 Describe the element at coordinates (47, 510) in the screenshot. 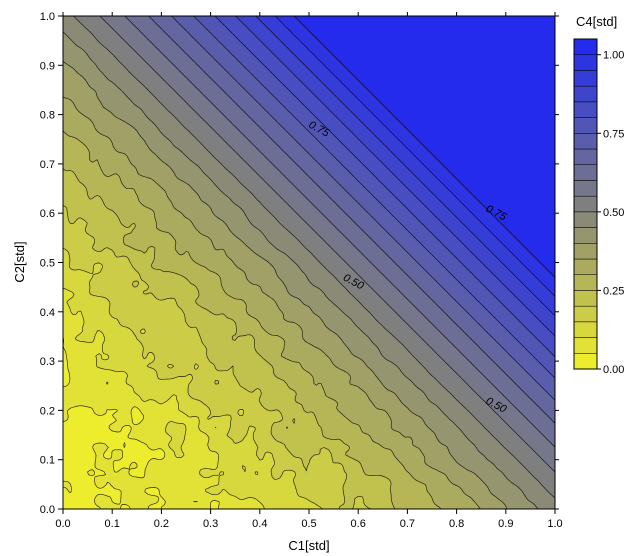

I see `y-tick-label: 0.0` at that location.